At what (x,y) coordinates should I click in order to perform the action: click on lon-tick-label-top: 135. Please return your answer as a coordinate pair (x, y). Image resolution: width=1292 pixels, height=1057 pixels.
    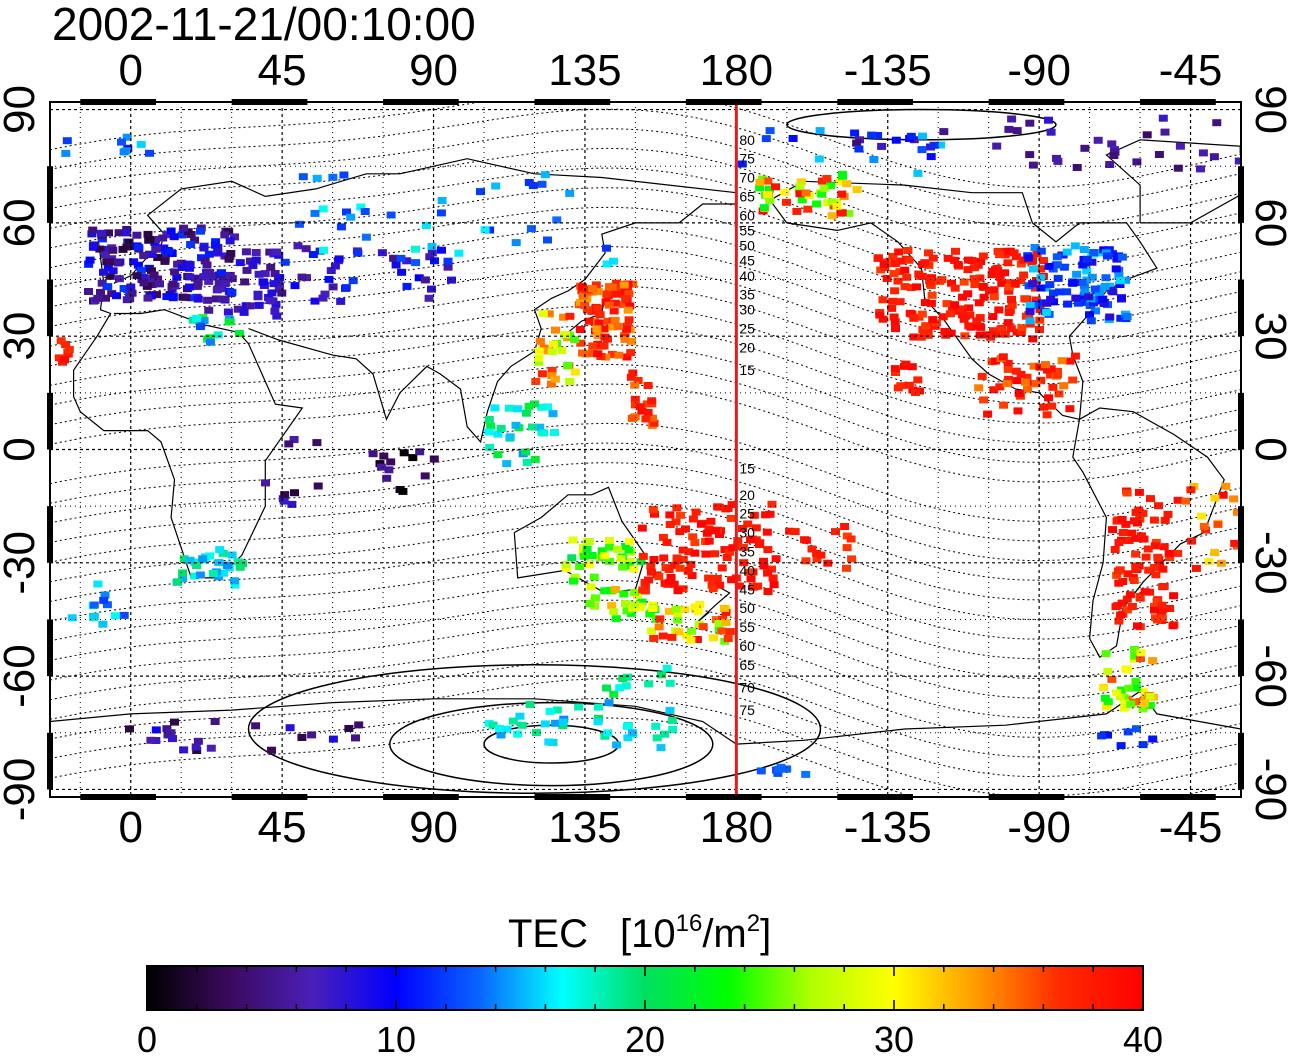
    Looking at the image, I should click on (584, 70).